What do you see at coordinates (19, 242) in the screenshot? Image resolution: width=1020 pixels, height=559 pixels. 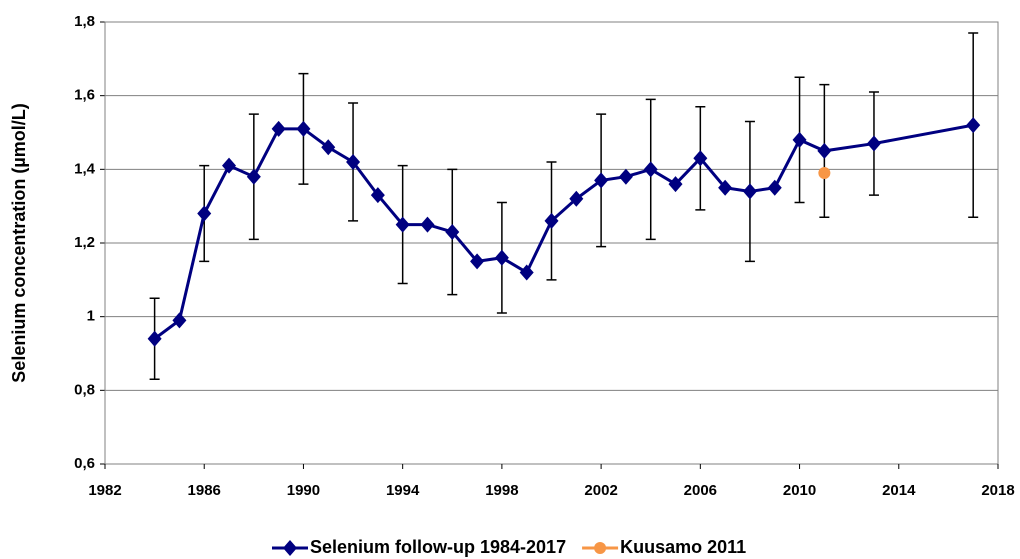 I see `y-axis-label: Selenium concentration (µmol/L)` at bounding box center [19, 242].